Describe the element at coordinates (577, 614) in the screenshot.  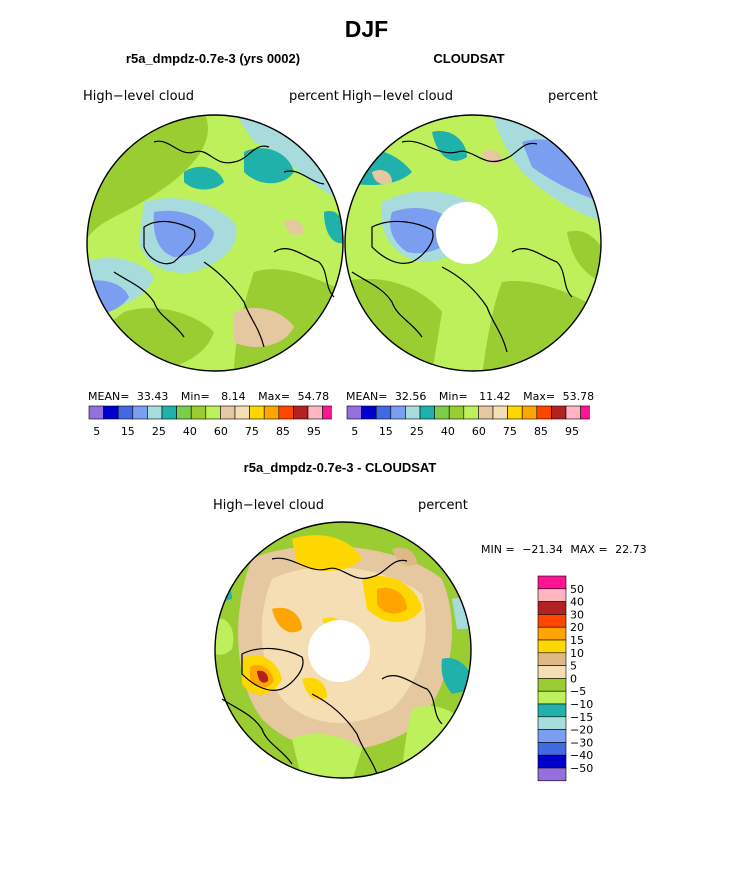
I see `colorbar-tick-label: 30` at that location.